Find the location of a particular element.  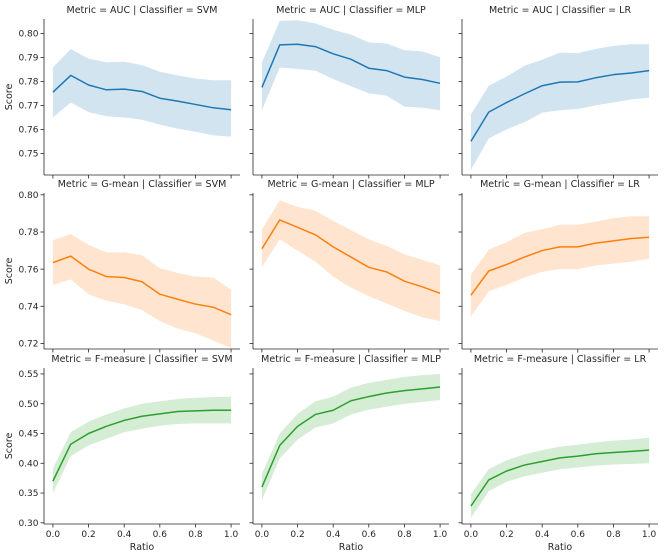

facet-title: Metric = AUC | Classifier = MLP is located at coordinates (351, 10).